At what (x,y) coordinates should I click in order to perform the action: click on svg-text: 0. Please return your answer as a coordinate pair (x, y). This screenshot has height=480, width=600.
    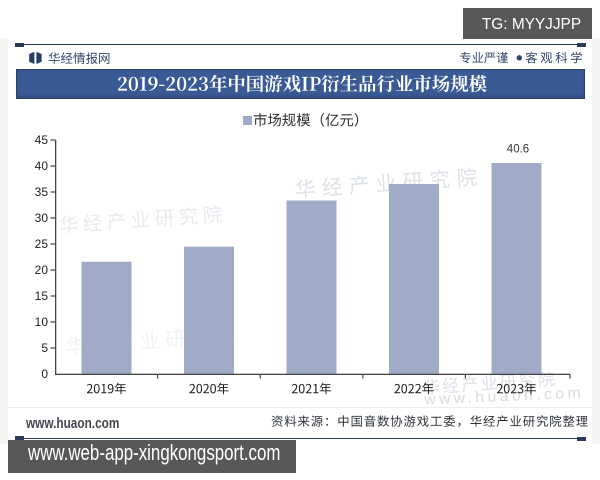
    Looking at the image, I should click on (44, 374).